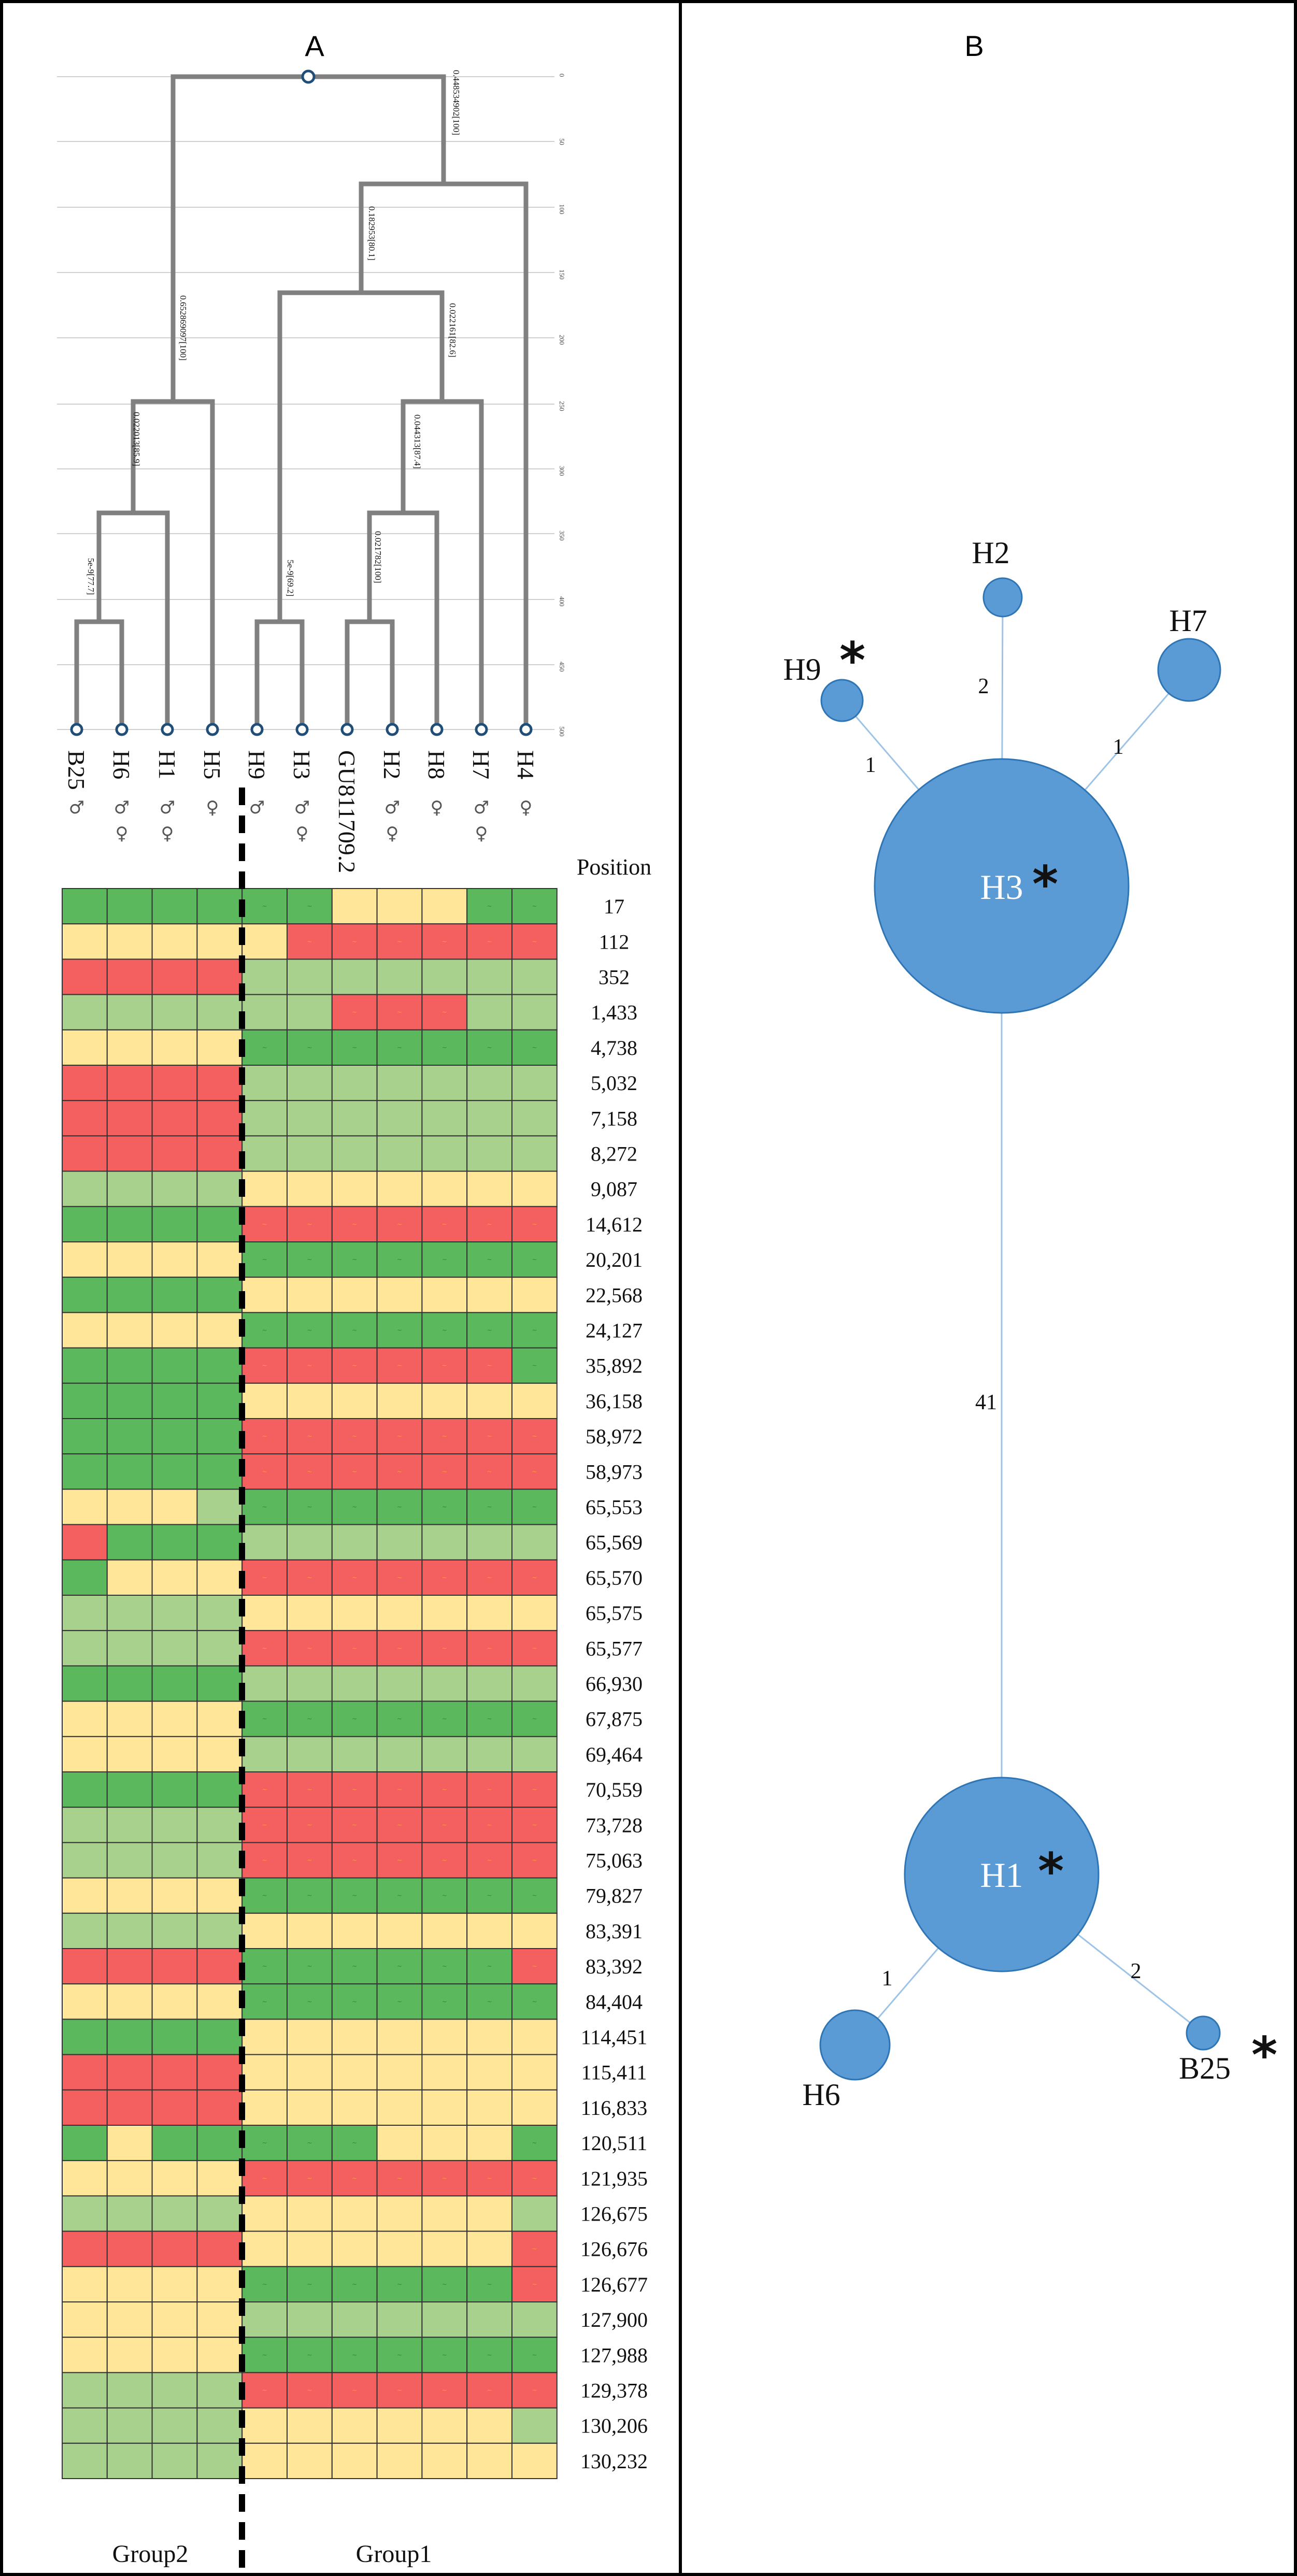 The width and height of the screenshot is (1297, 2576). I want to click on position-label: 114,451, so click(614, 2038).